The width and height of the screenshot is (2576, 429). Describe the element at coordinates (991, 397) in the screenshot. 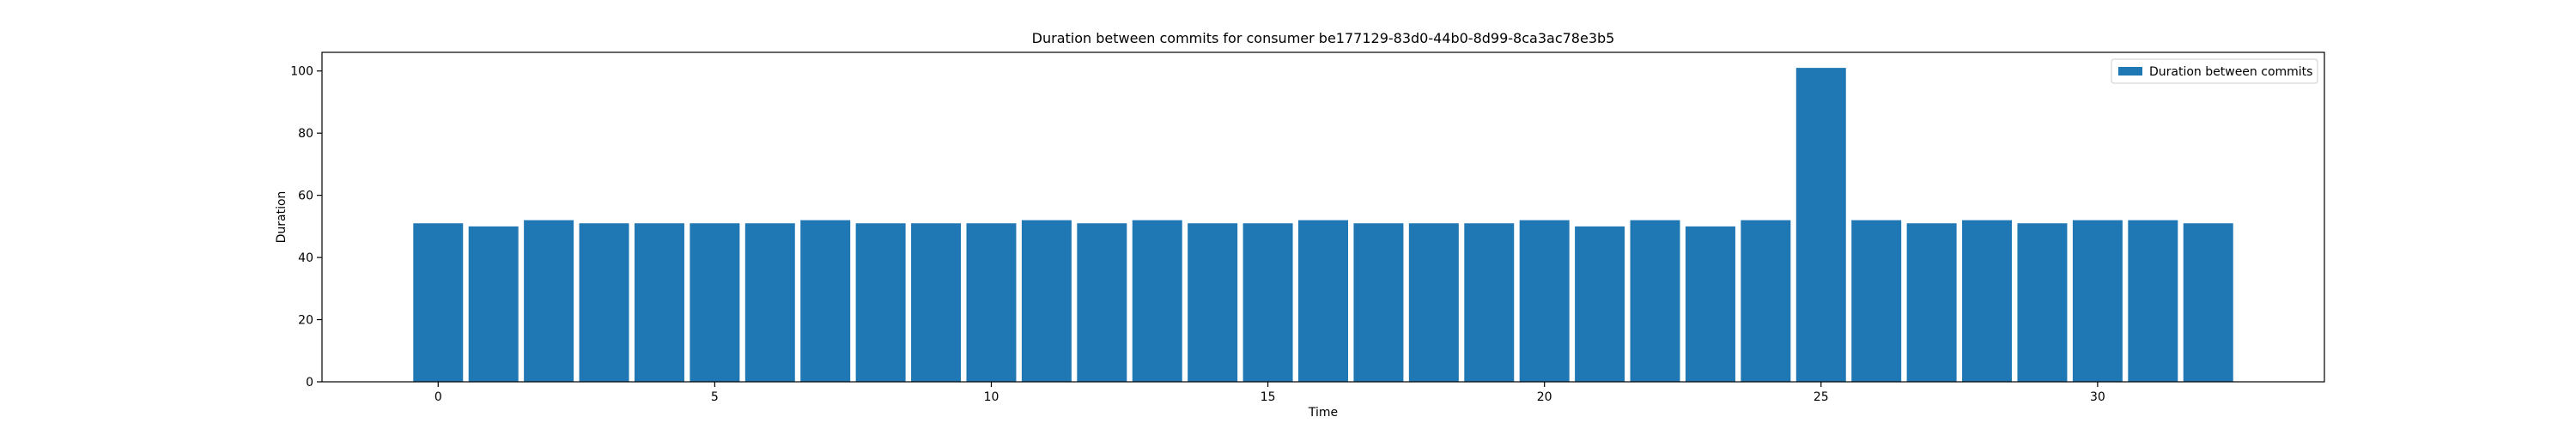

I see `x-tick-label: 10` at that location.